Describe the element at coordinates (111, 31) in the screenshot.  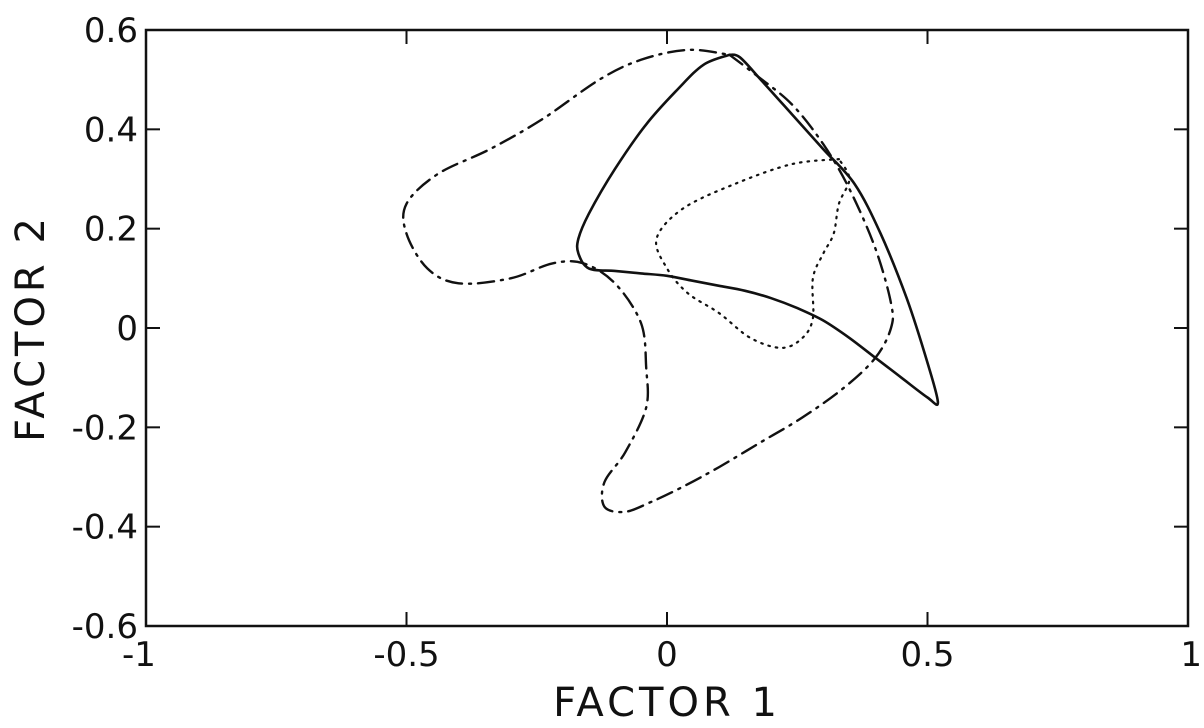
I see `y-tick-label: 0.6` at that location.